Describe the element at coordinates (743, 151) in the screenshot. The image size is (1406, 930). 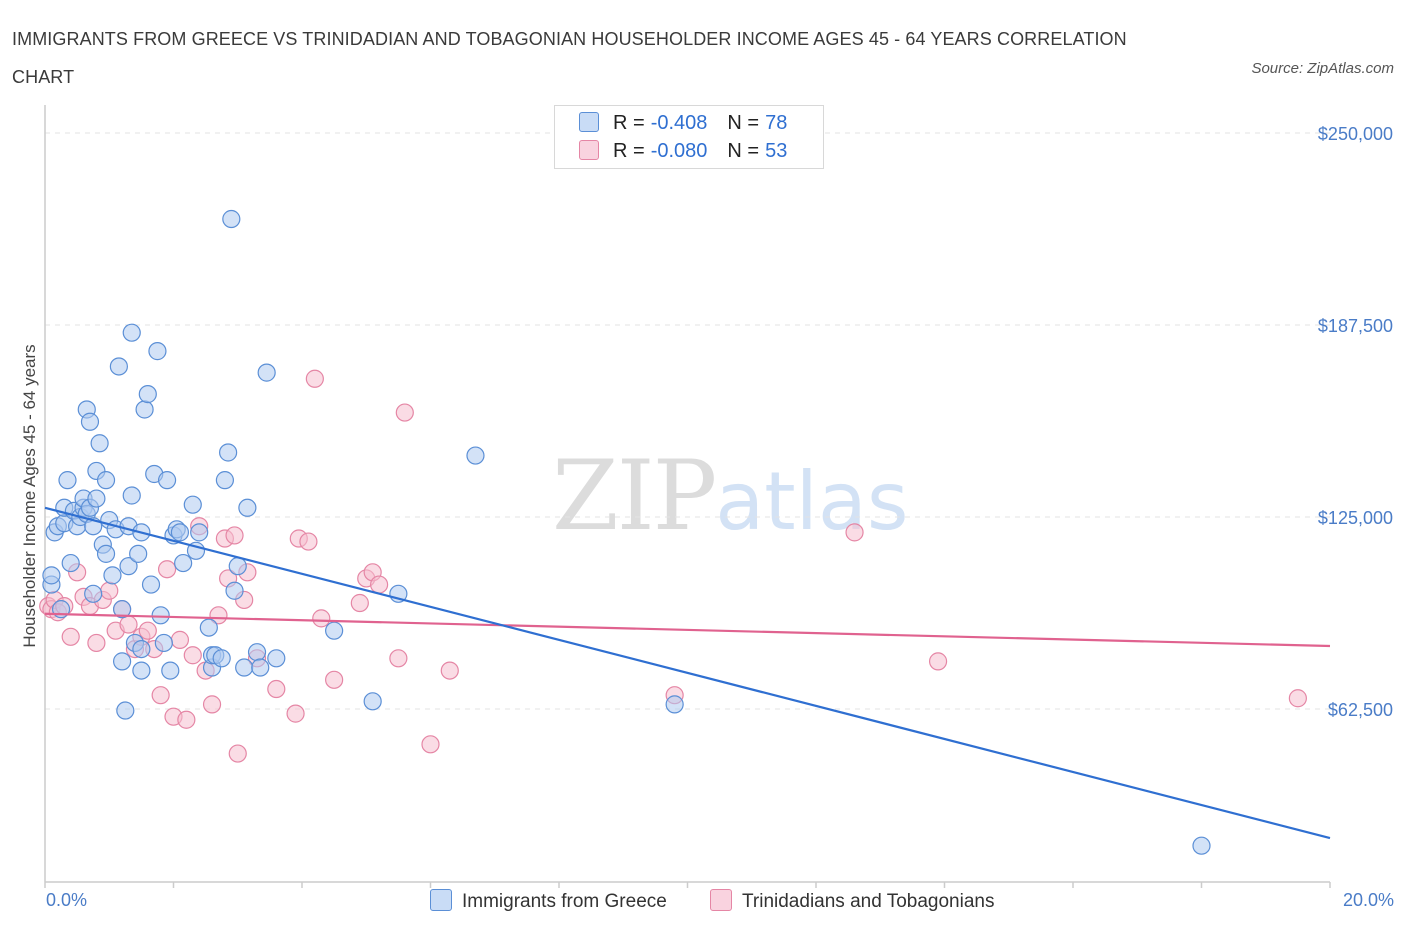
I see `legend-n-label: N =` at that location.